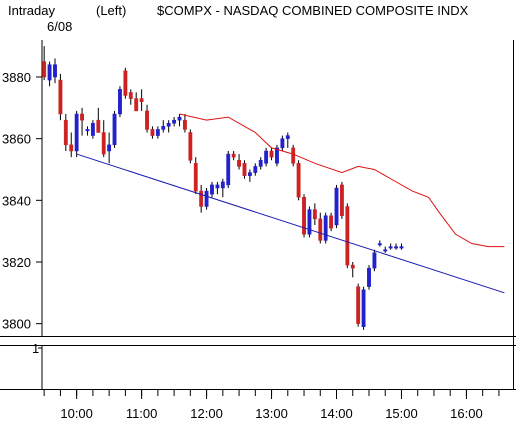 The width and height of the screenshot is (516, 425). What do you see at coordinates (258, 365) in the screenshot?
I see `sub-panel: 1` at bounding box center [258, 365].